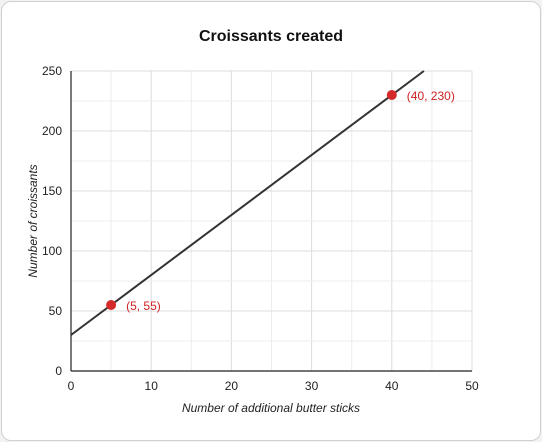  What do you see at coordinates (472, 386) in the screenshot?
I see `x-tick-label: 50` at bounding box center [472, 386].